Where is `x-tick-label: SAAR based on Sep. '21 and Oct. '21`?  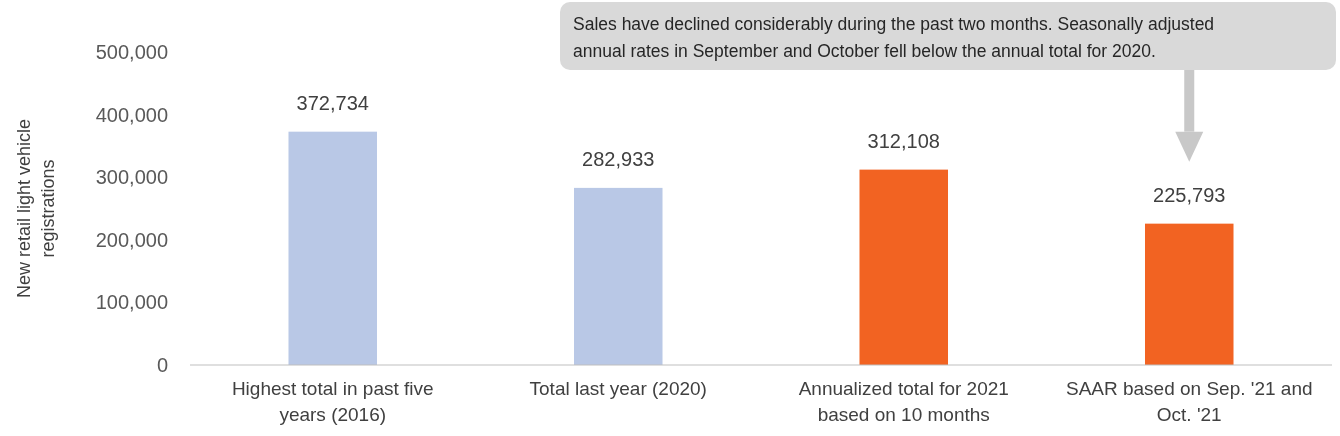 x-tick-label: SAAR based on Sep. '21 and Oct. '21 is located at coordinates (1189, 401).